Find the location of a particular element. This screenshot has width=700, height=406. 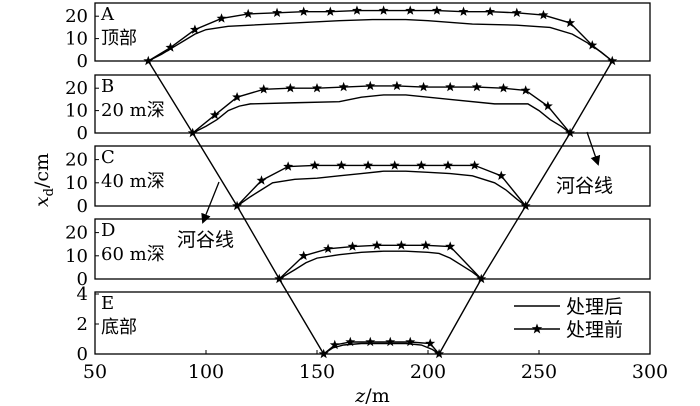

x-tick-label: 100 is located at coordinates (206, 372).